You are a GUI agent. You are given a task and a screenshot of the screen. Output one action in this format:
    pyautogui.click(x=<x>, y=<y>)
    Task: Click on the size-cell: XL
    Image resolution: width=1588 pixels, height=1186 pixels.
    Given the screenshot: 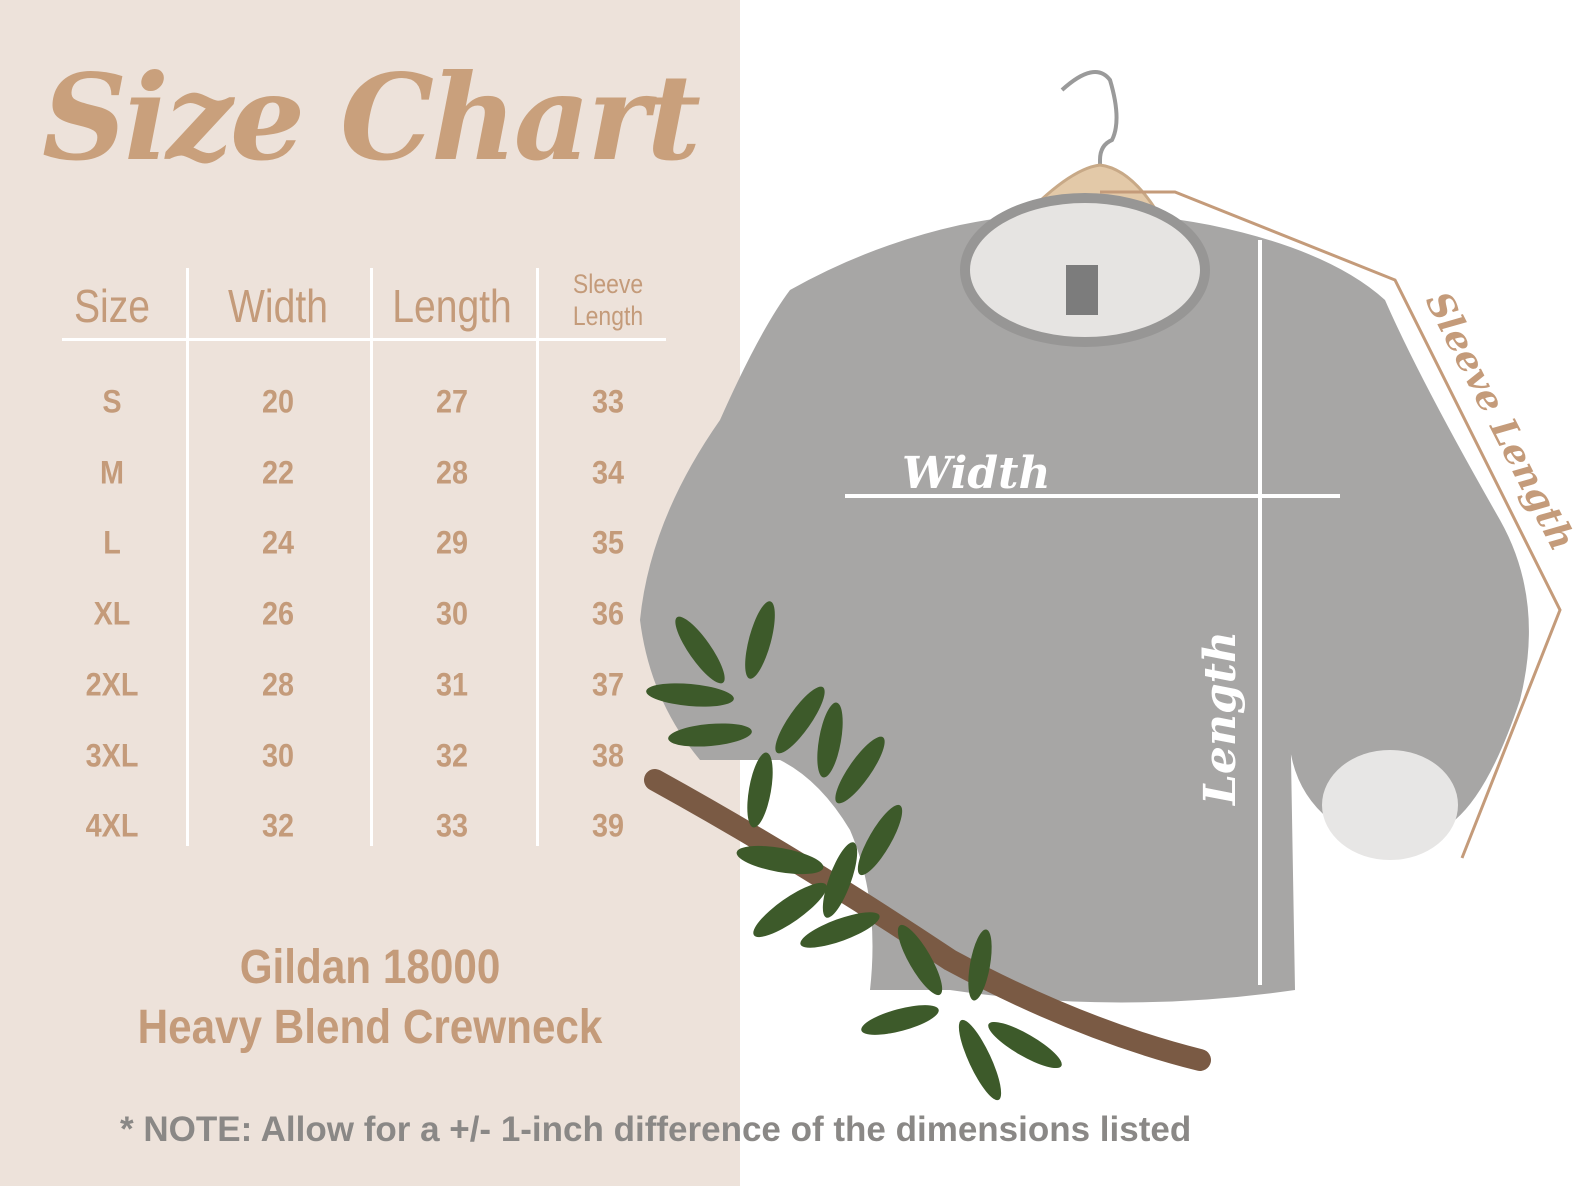 What is the action you would take?
    pyautogui.click(x=112, y=613)
    